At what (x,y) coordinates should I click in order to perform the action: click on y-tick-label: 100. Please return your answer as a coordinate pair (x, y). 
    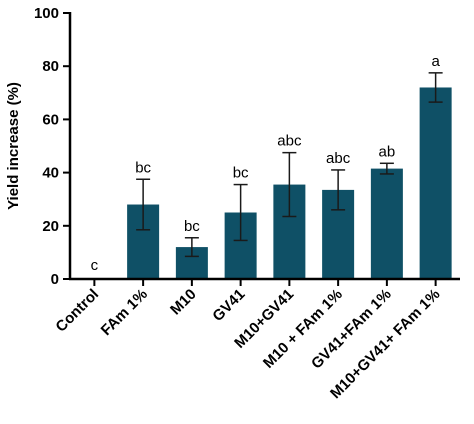
    Looking at the image, I should click on (46, 13).